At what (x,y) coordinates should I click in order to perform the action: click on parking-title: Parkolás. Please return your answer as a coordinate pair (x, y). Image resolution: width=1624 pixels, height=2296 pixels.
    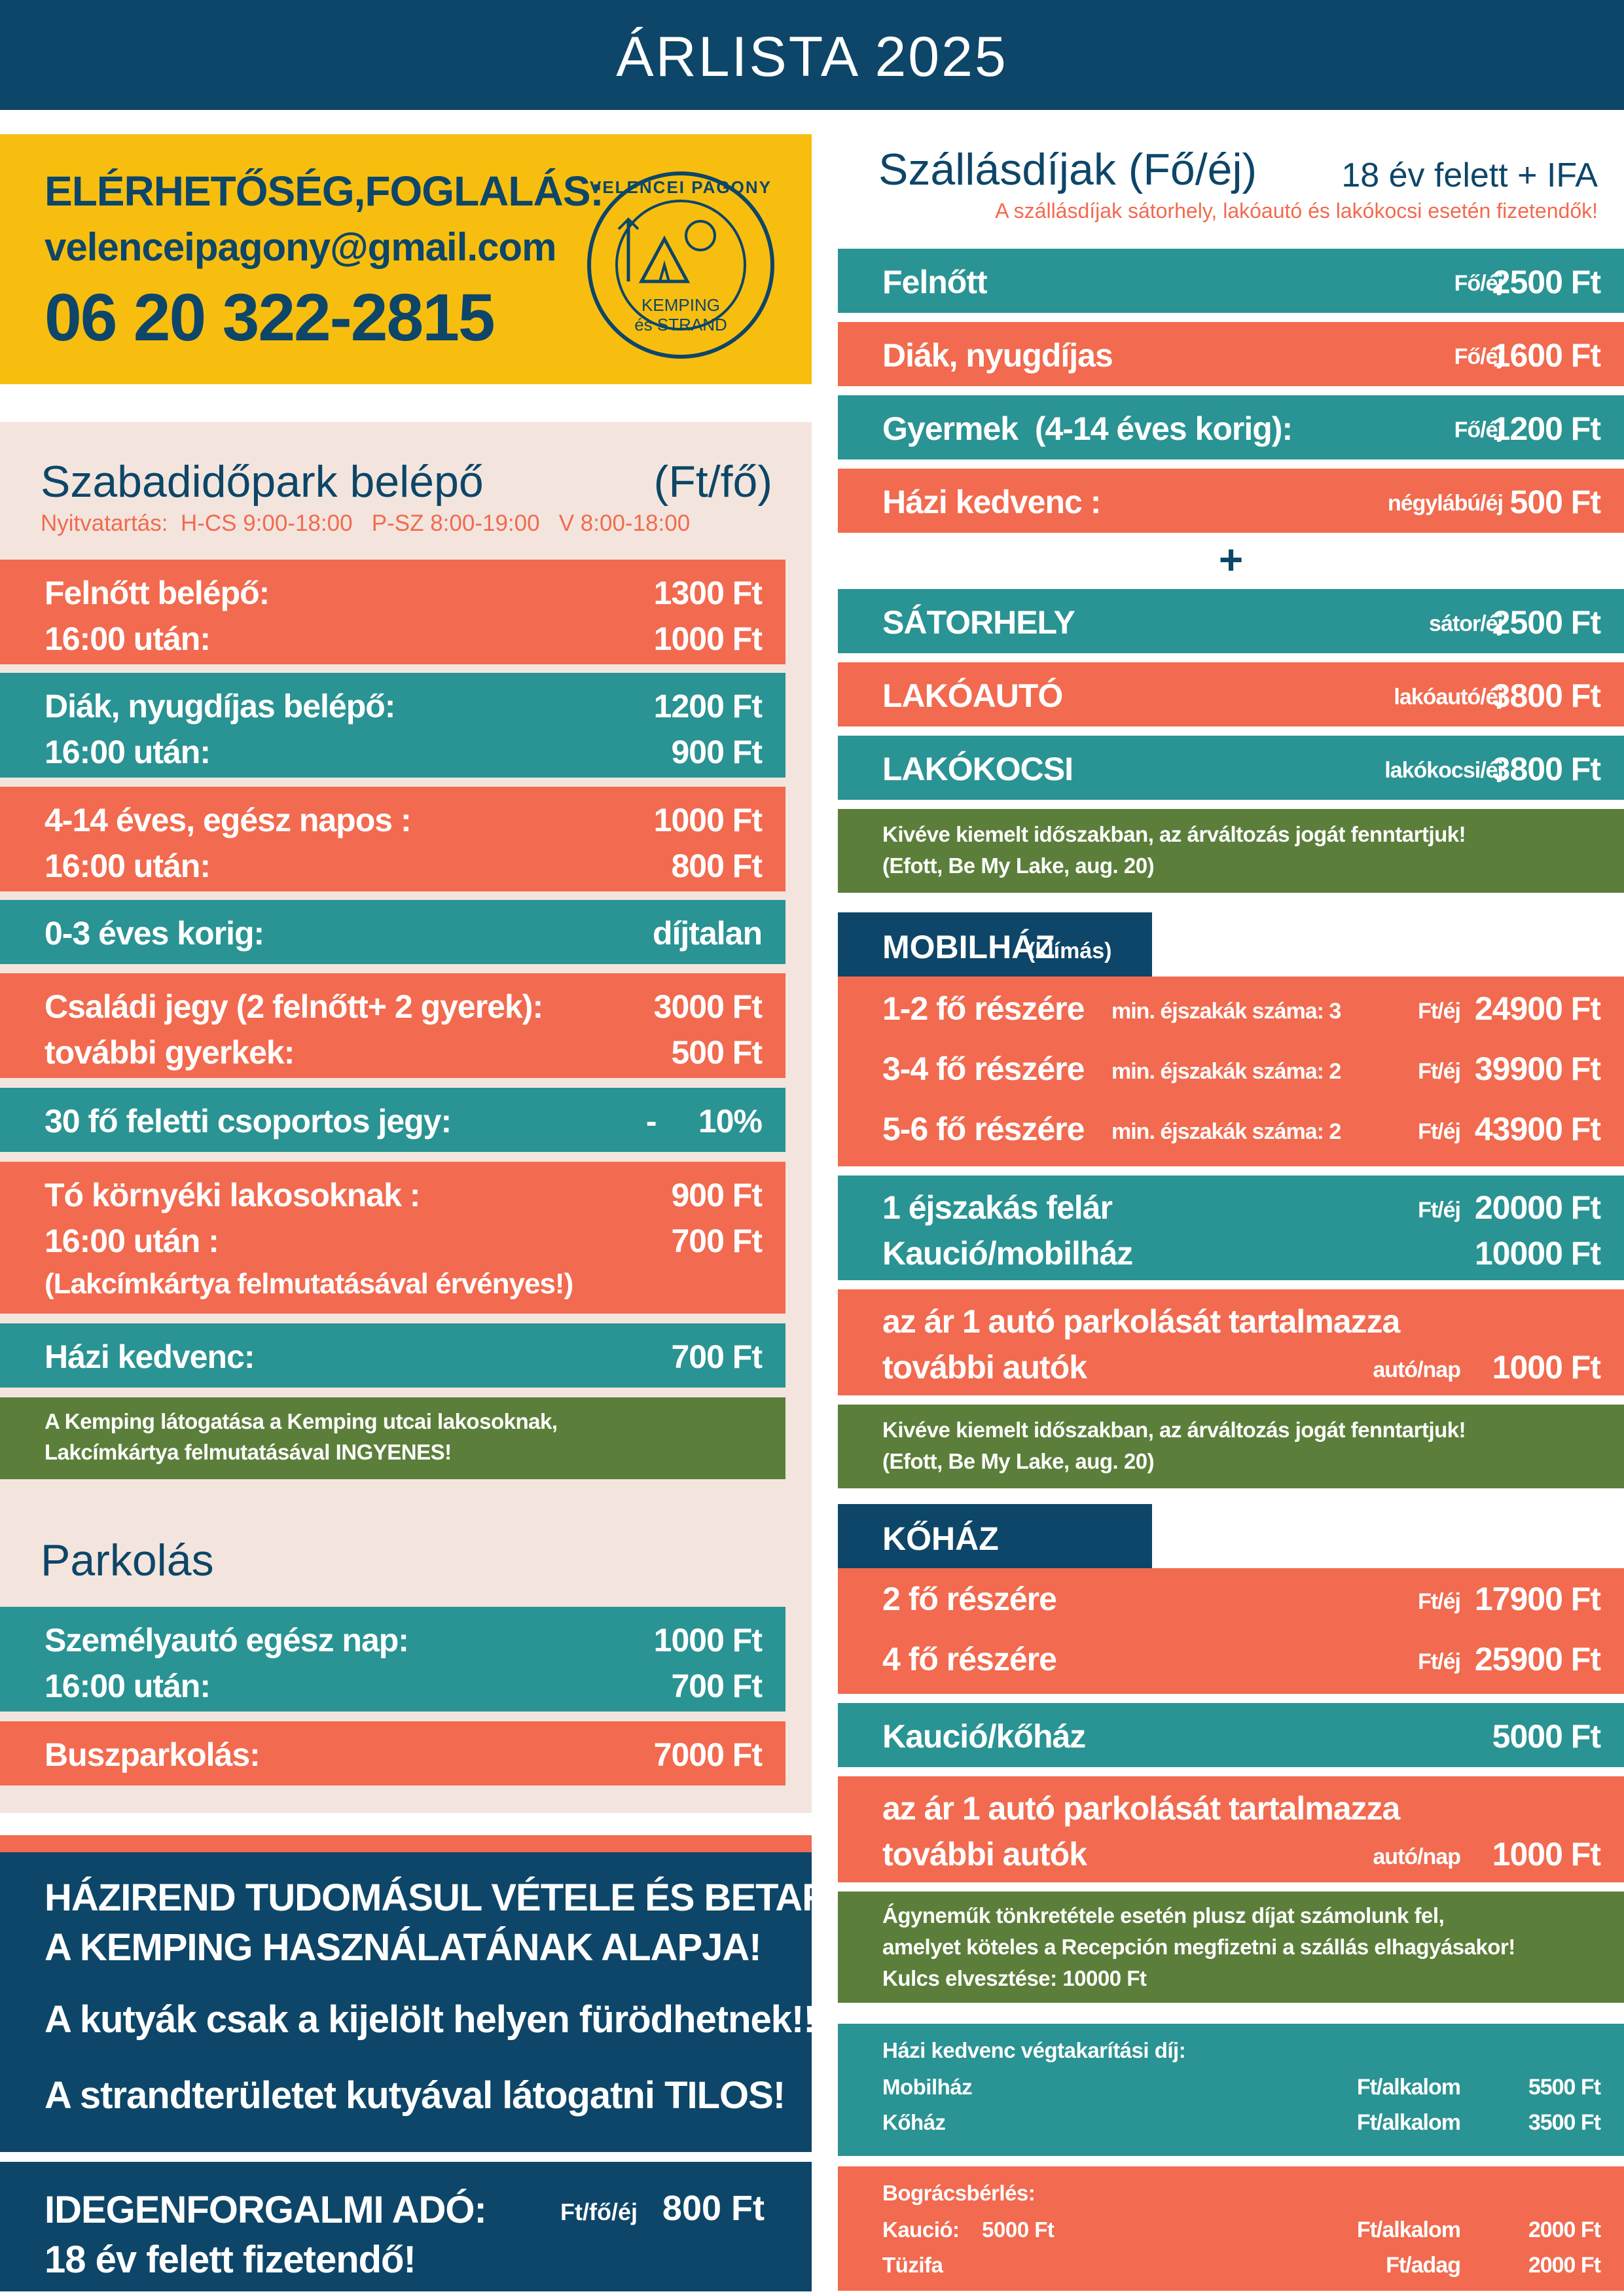
    Looking at the image, I should click on (127, 1560).